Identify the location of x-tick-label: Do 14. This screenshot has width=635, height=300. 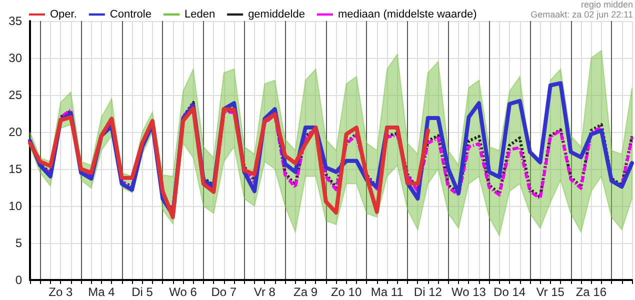
(510, 292).